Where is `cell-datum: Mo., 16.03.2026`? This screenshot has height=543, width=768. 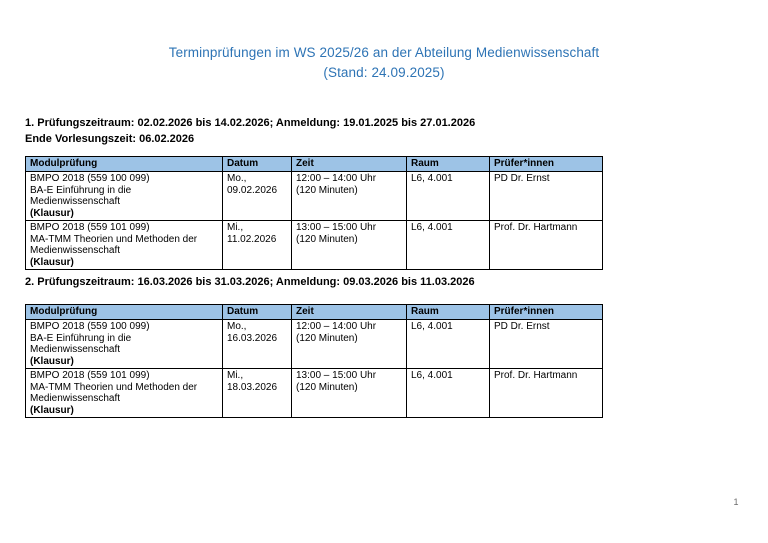
cell-datum: Mo., 16.03.2026 is located at coordinates (257, 344).